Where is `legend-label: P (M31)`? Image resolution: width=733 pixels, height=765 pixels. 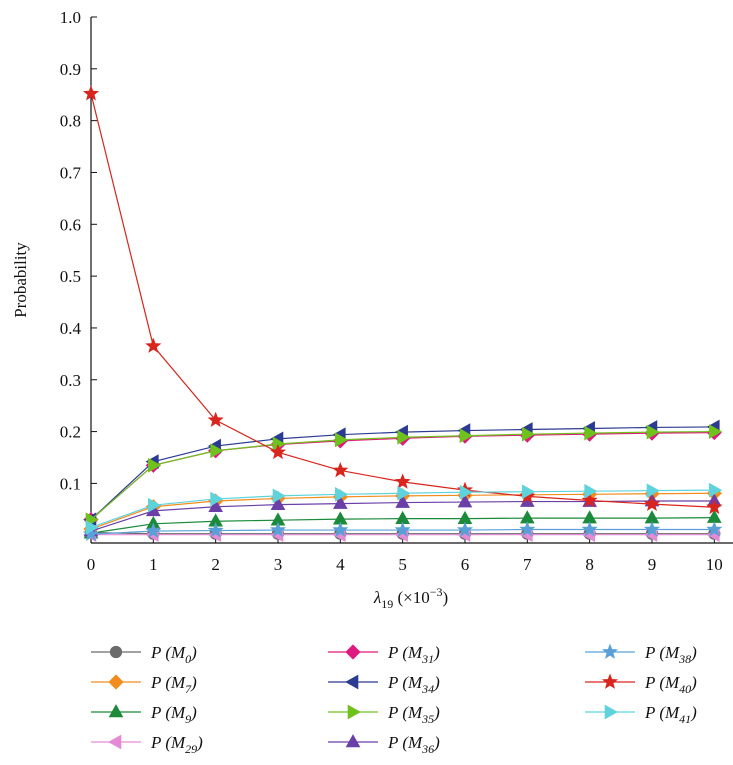
legend-label: P (M31) is located at coordinates (413, 654).